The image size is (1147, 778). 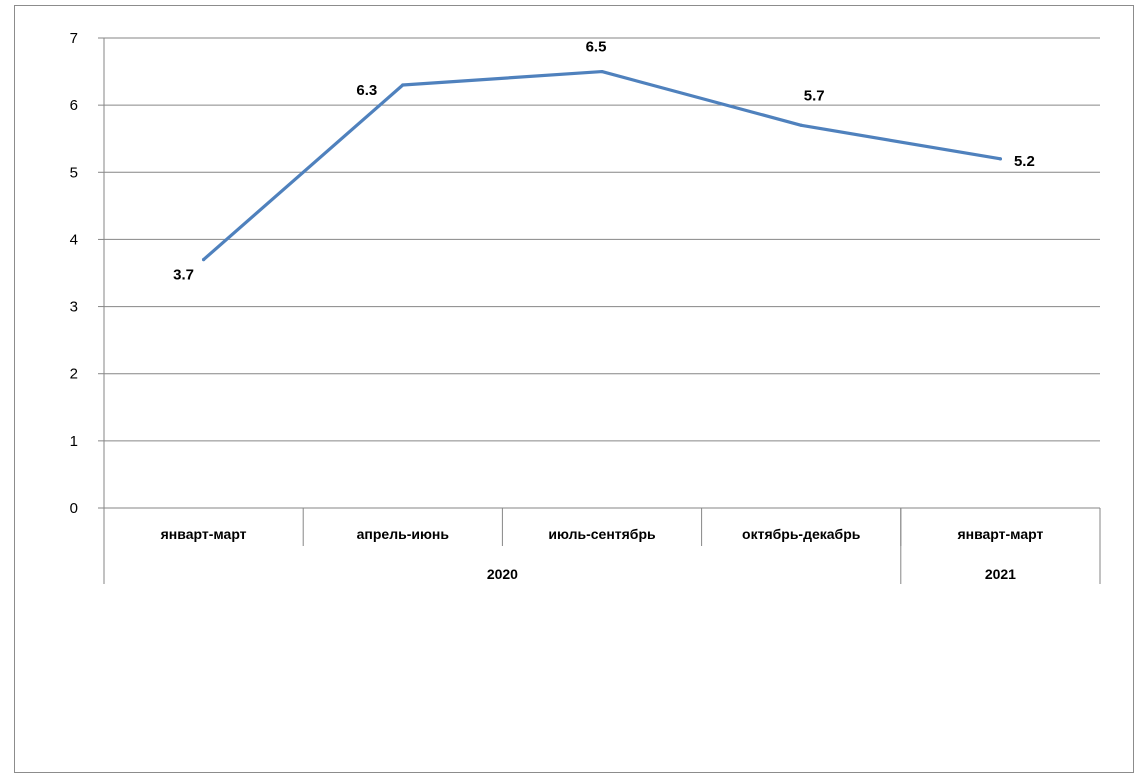 What do you see at coordinates (74, 374) in the screenshot?
I see `y-tick-label: 2` at bounding box center [74, 374].